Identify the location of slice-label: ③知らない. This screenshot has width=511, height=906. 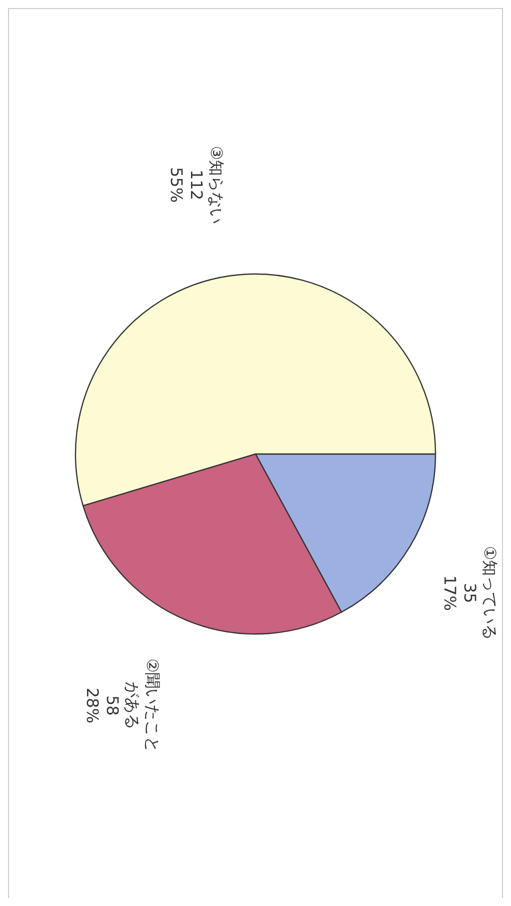
(216, 185).